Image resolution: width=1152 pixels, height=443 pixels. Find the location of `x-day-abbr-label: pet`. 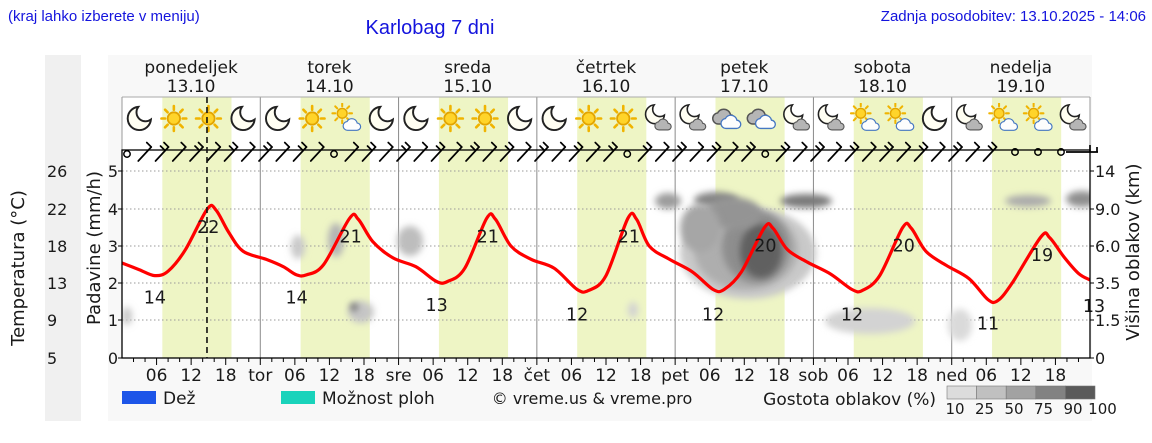

x-day-abbr-label: pet is located at coordinates (675, 376).